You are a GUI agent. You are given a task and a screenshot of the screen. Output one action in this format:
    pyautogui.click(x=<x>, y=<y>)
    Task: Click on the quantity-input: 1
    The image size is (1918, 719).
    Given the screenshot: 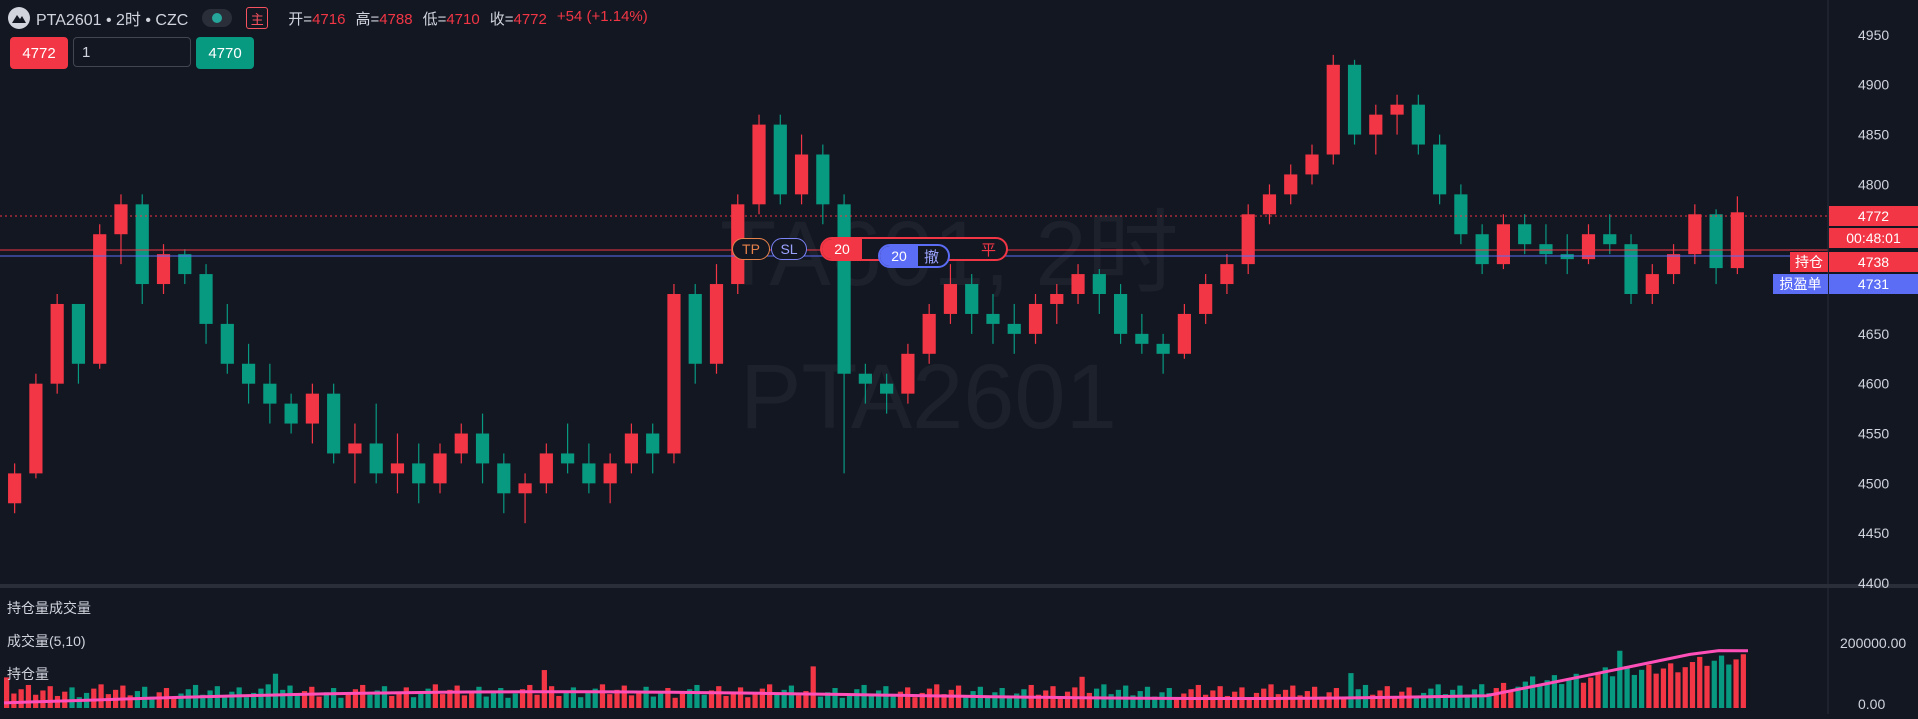 What is the action you would take?
    pyautogui.click(x=132, y=52)
    